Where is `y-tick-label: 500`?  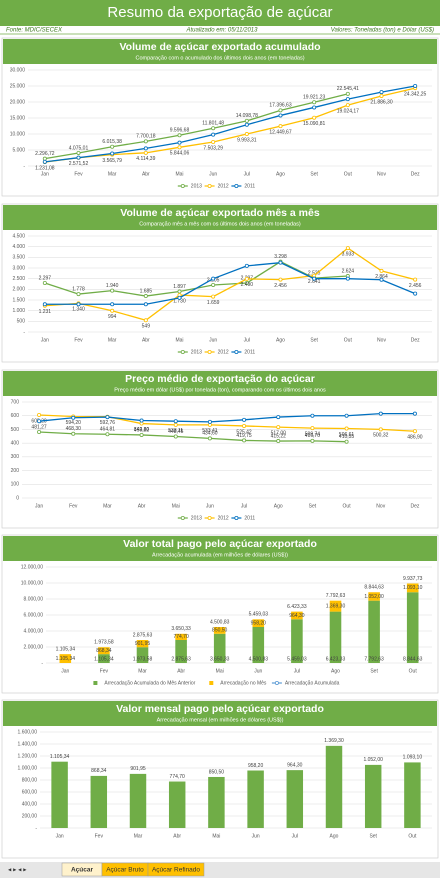 y-tick-label: 500 is located at coordinates (21, 322).